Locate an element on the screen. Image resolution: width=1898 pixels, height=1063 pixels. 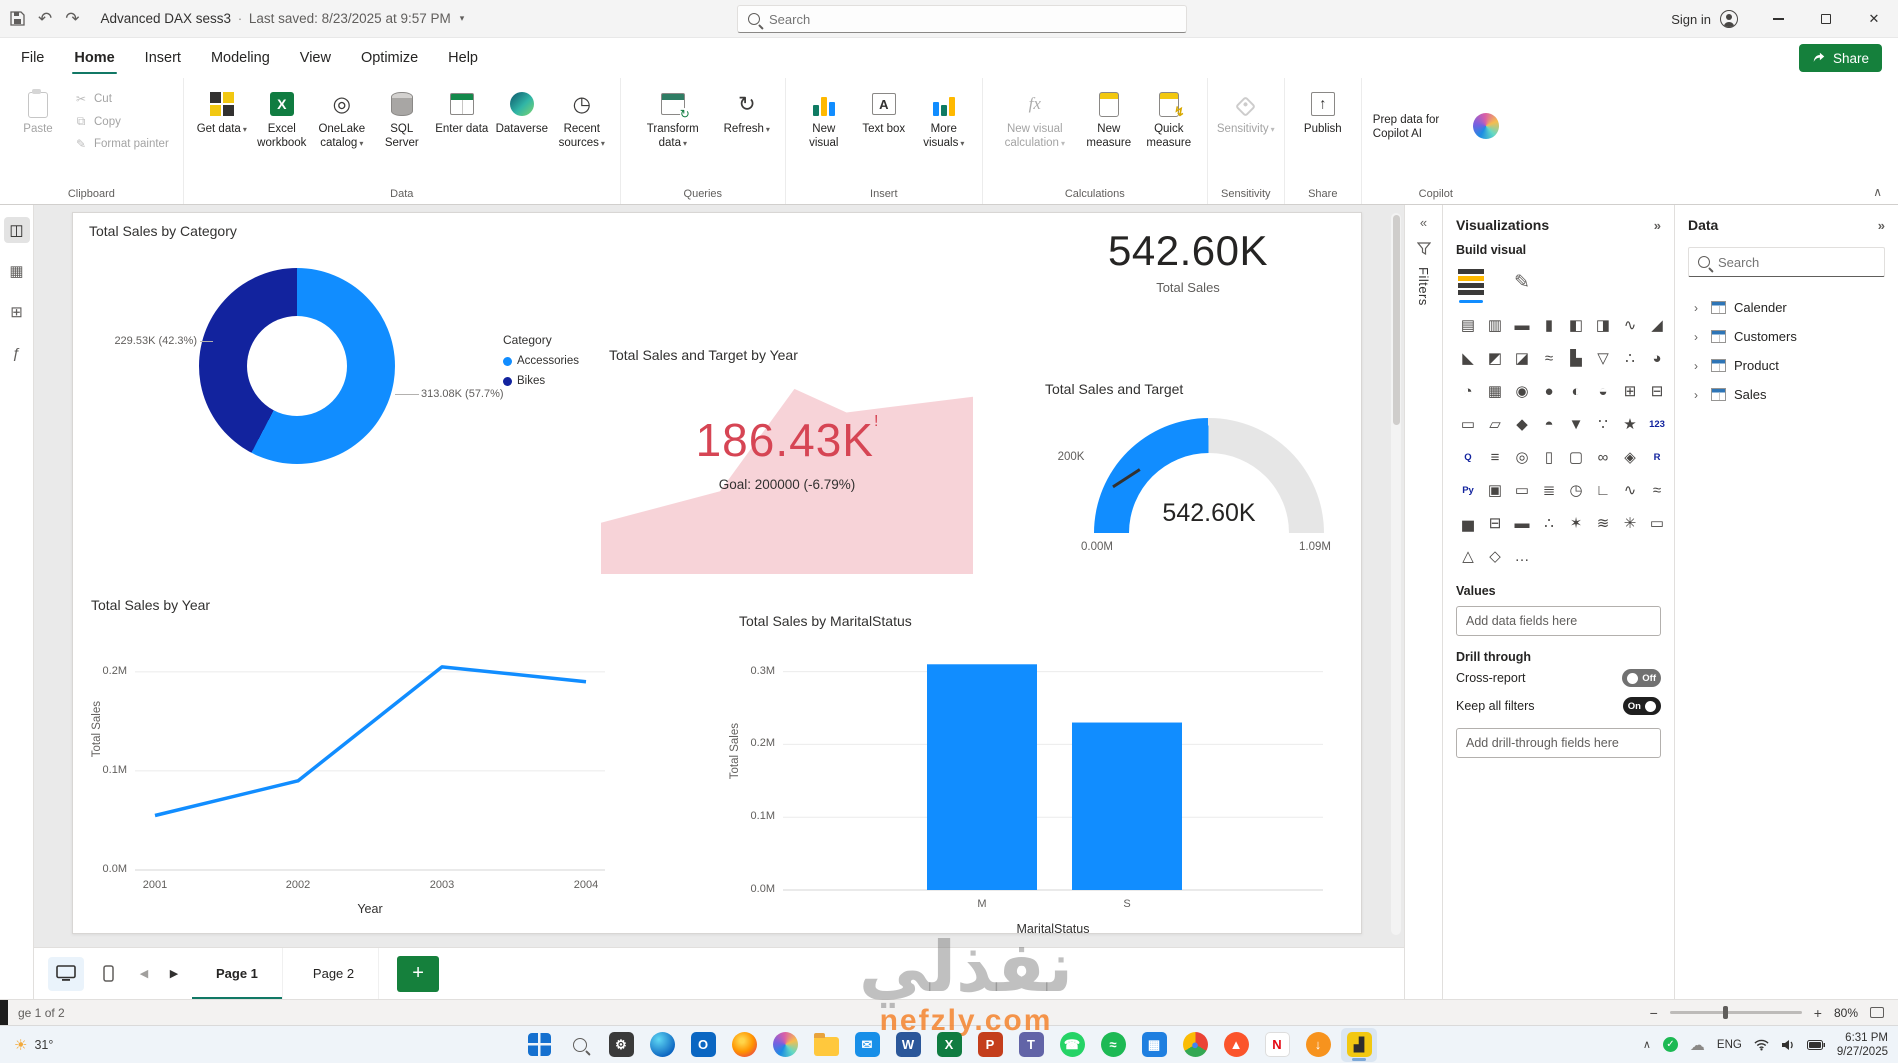
file-explorer-taskbar-icon is located at coordinates (826, 1045).